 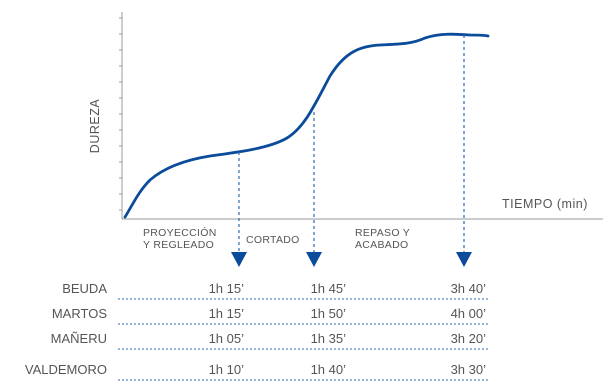 I want to click on row-value-projection: 1h 05’, so click(x=227, y=338).